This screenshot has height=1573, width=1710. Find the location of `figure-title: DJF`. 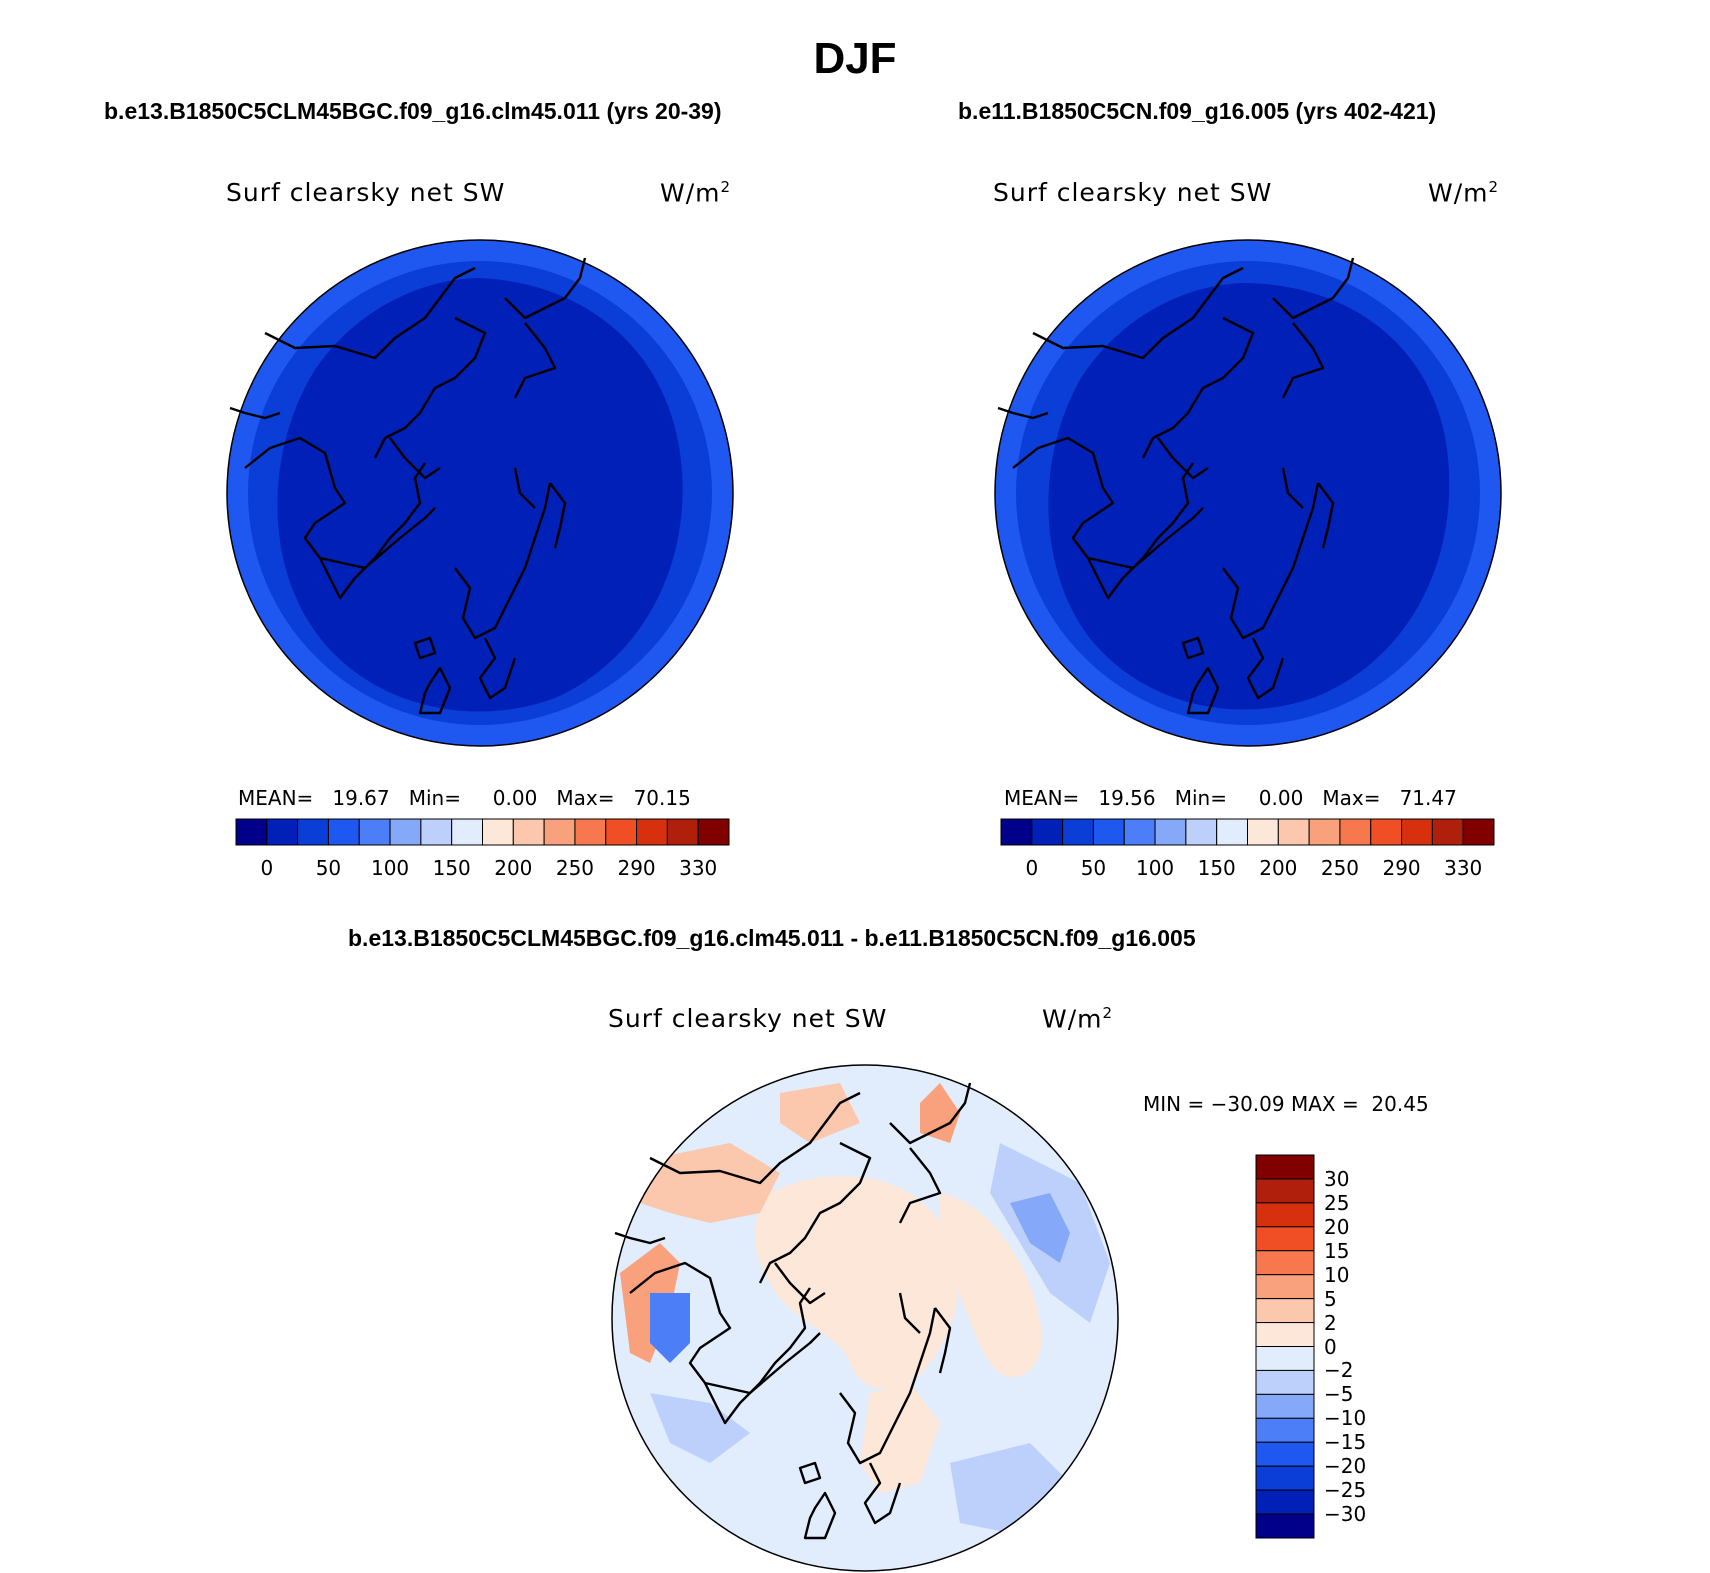

figure-title: DJF is located at coordinates (855, 58).